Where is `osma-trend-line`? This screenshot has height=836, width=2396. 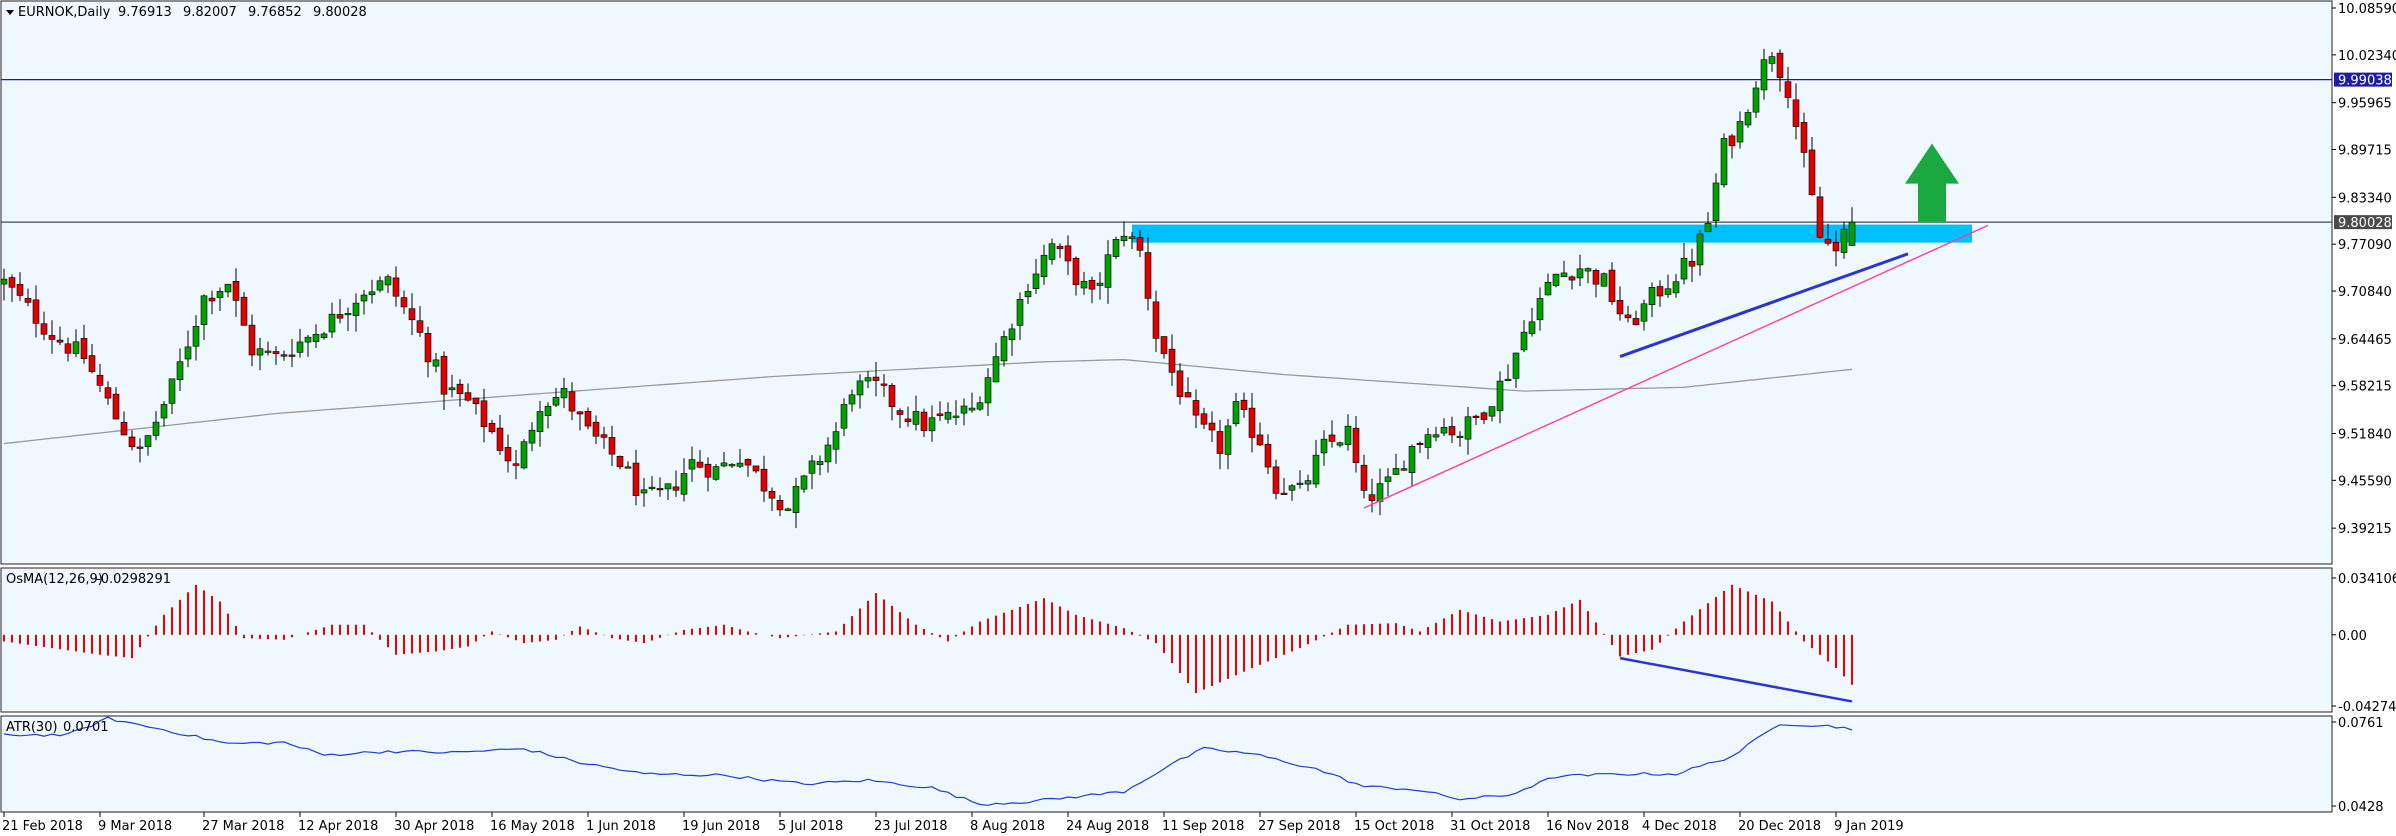 osma-trend-line is located at coordinates (1736, 679).